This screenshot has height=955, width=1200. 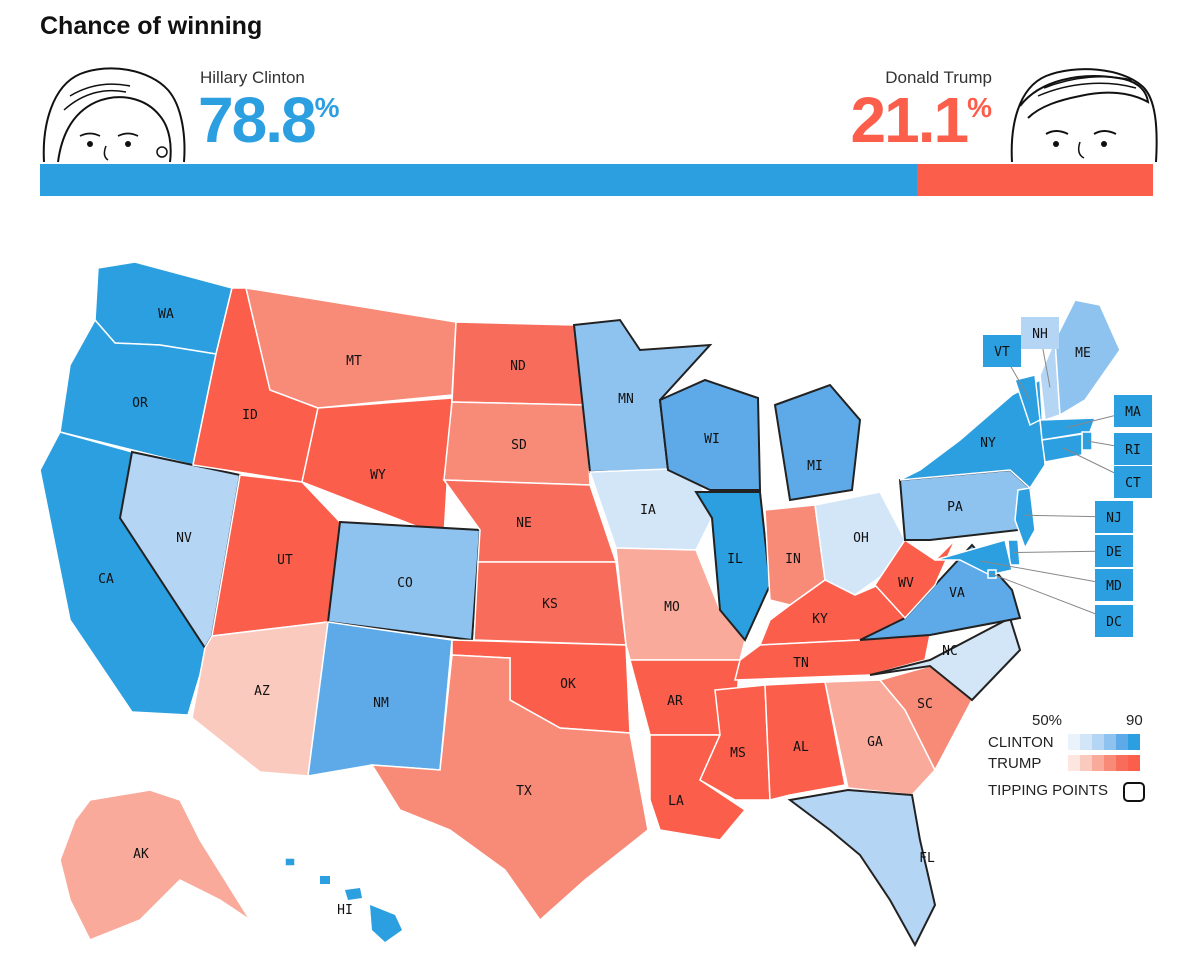 I want to click on callout-box-dc, so click(x=1114, y=621).